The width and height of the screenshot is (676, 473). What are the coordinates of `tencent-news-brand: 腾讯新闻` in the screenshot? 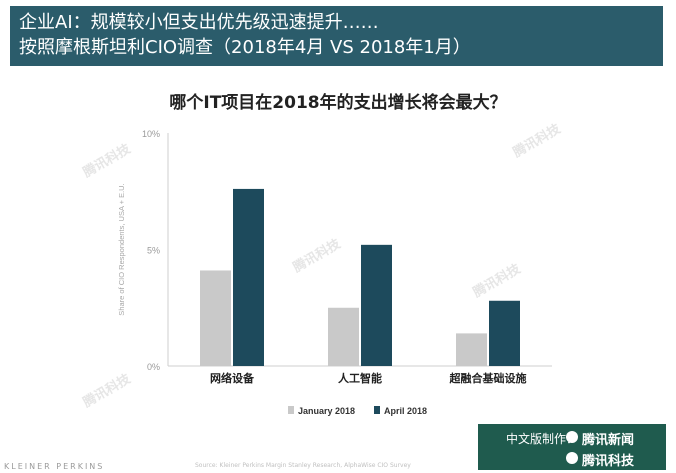 It's located at (608, 440).